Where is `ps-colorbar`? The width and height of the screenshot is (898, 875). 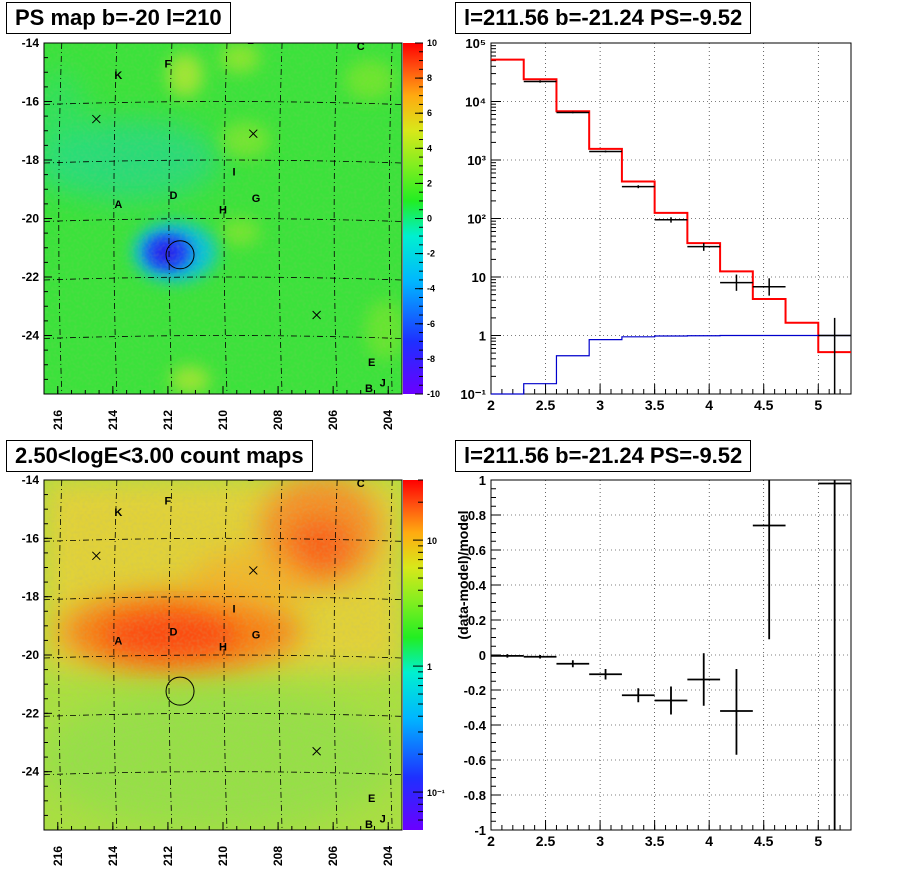
ps-colorbar is located at coordinates (413, 218).